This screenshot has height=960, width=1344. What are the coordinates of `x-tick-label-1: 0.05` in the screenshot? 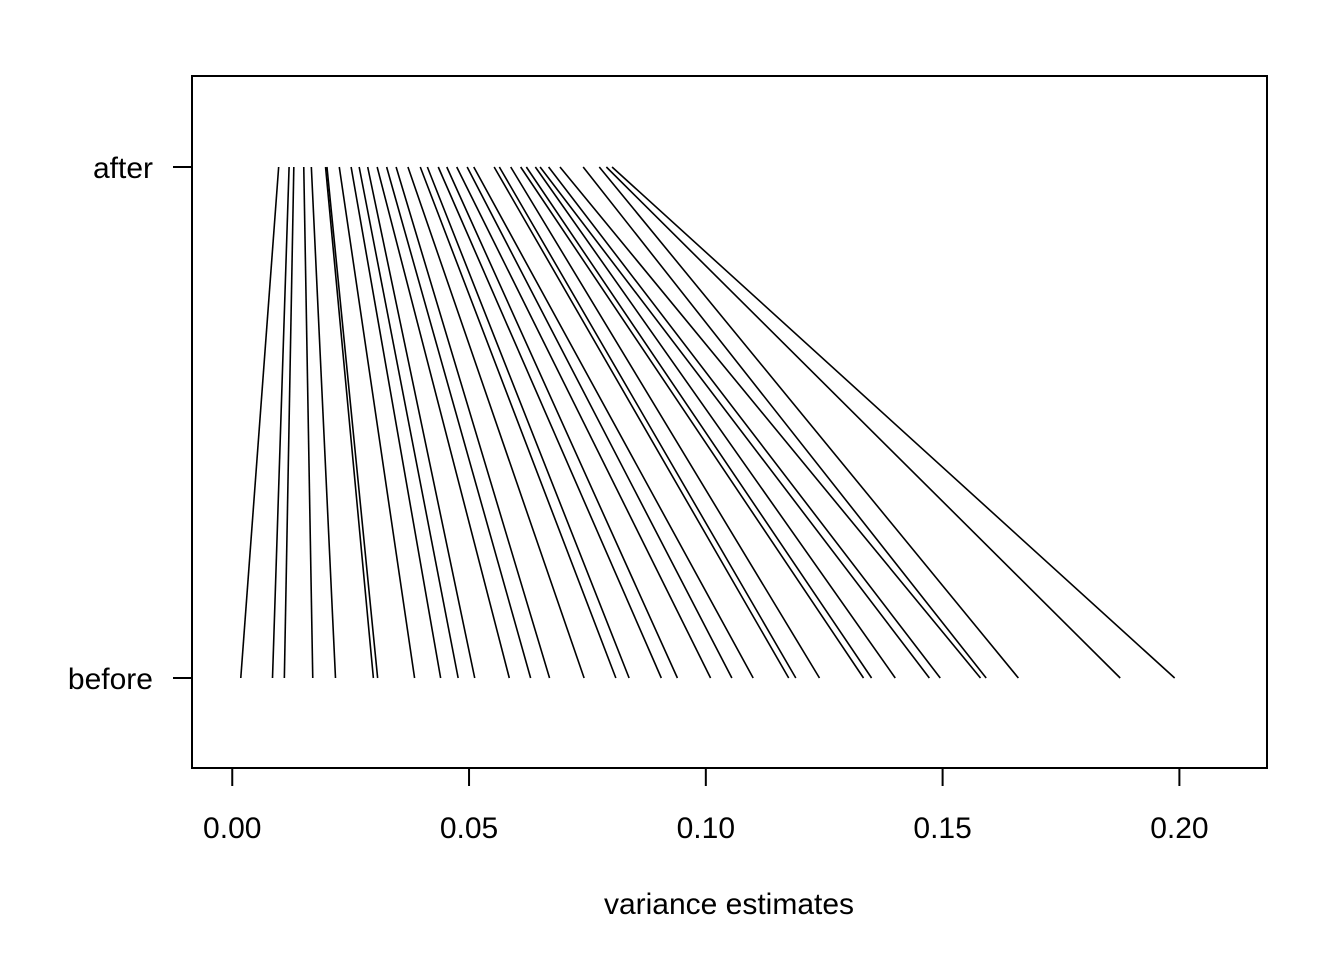 It's located at (469, 828).